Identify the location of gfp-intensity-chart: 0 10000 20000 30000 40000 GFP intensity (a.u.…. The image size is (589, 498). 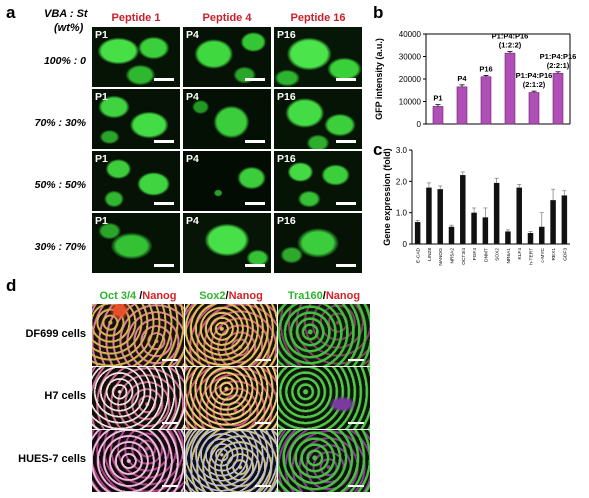
(475, 79).